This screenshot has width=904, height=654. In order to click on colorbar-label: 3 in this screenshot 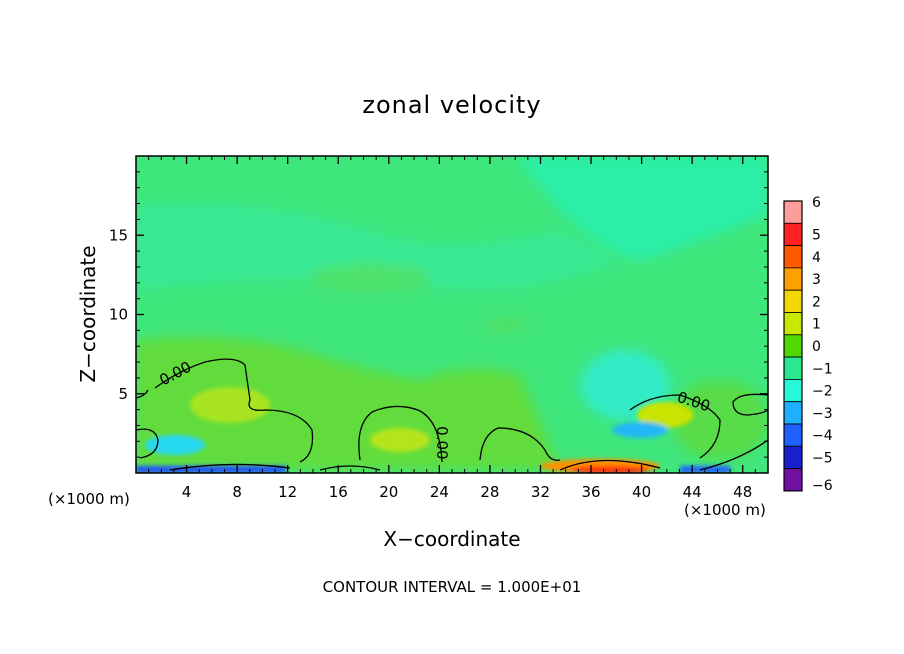, I will do `click(816, 280)`.